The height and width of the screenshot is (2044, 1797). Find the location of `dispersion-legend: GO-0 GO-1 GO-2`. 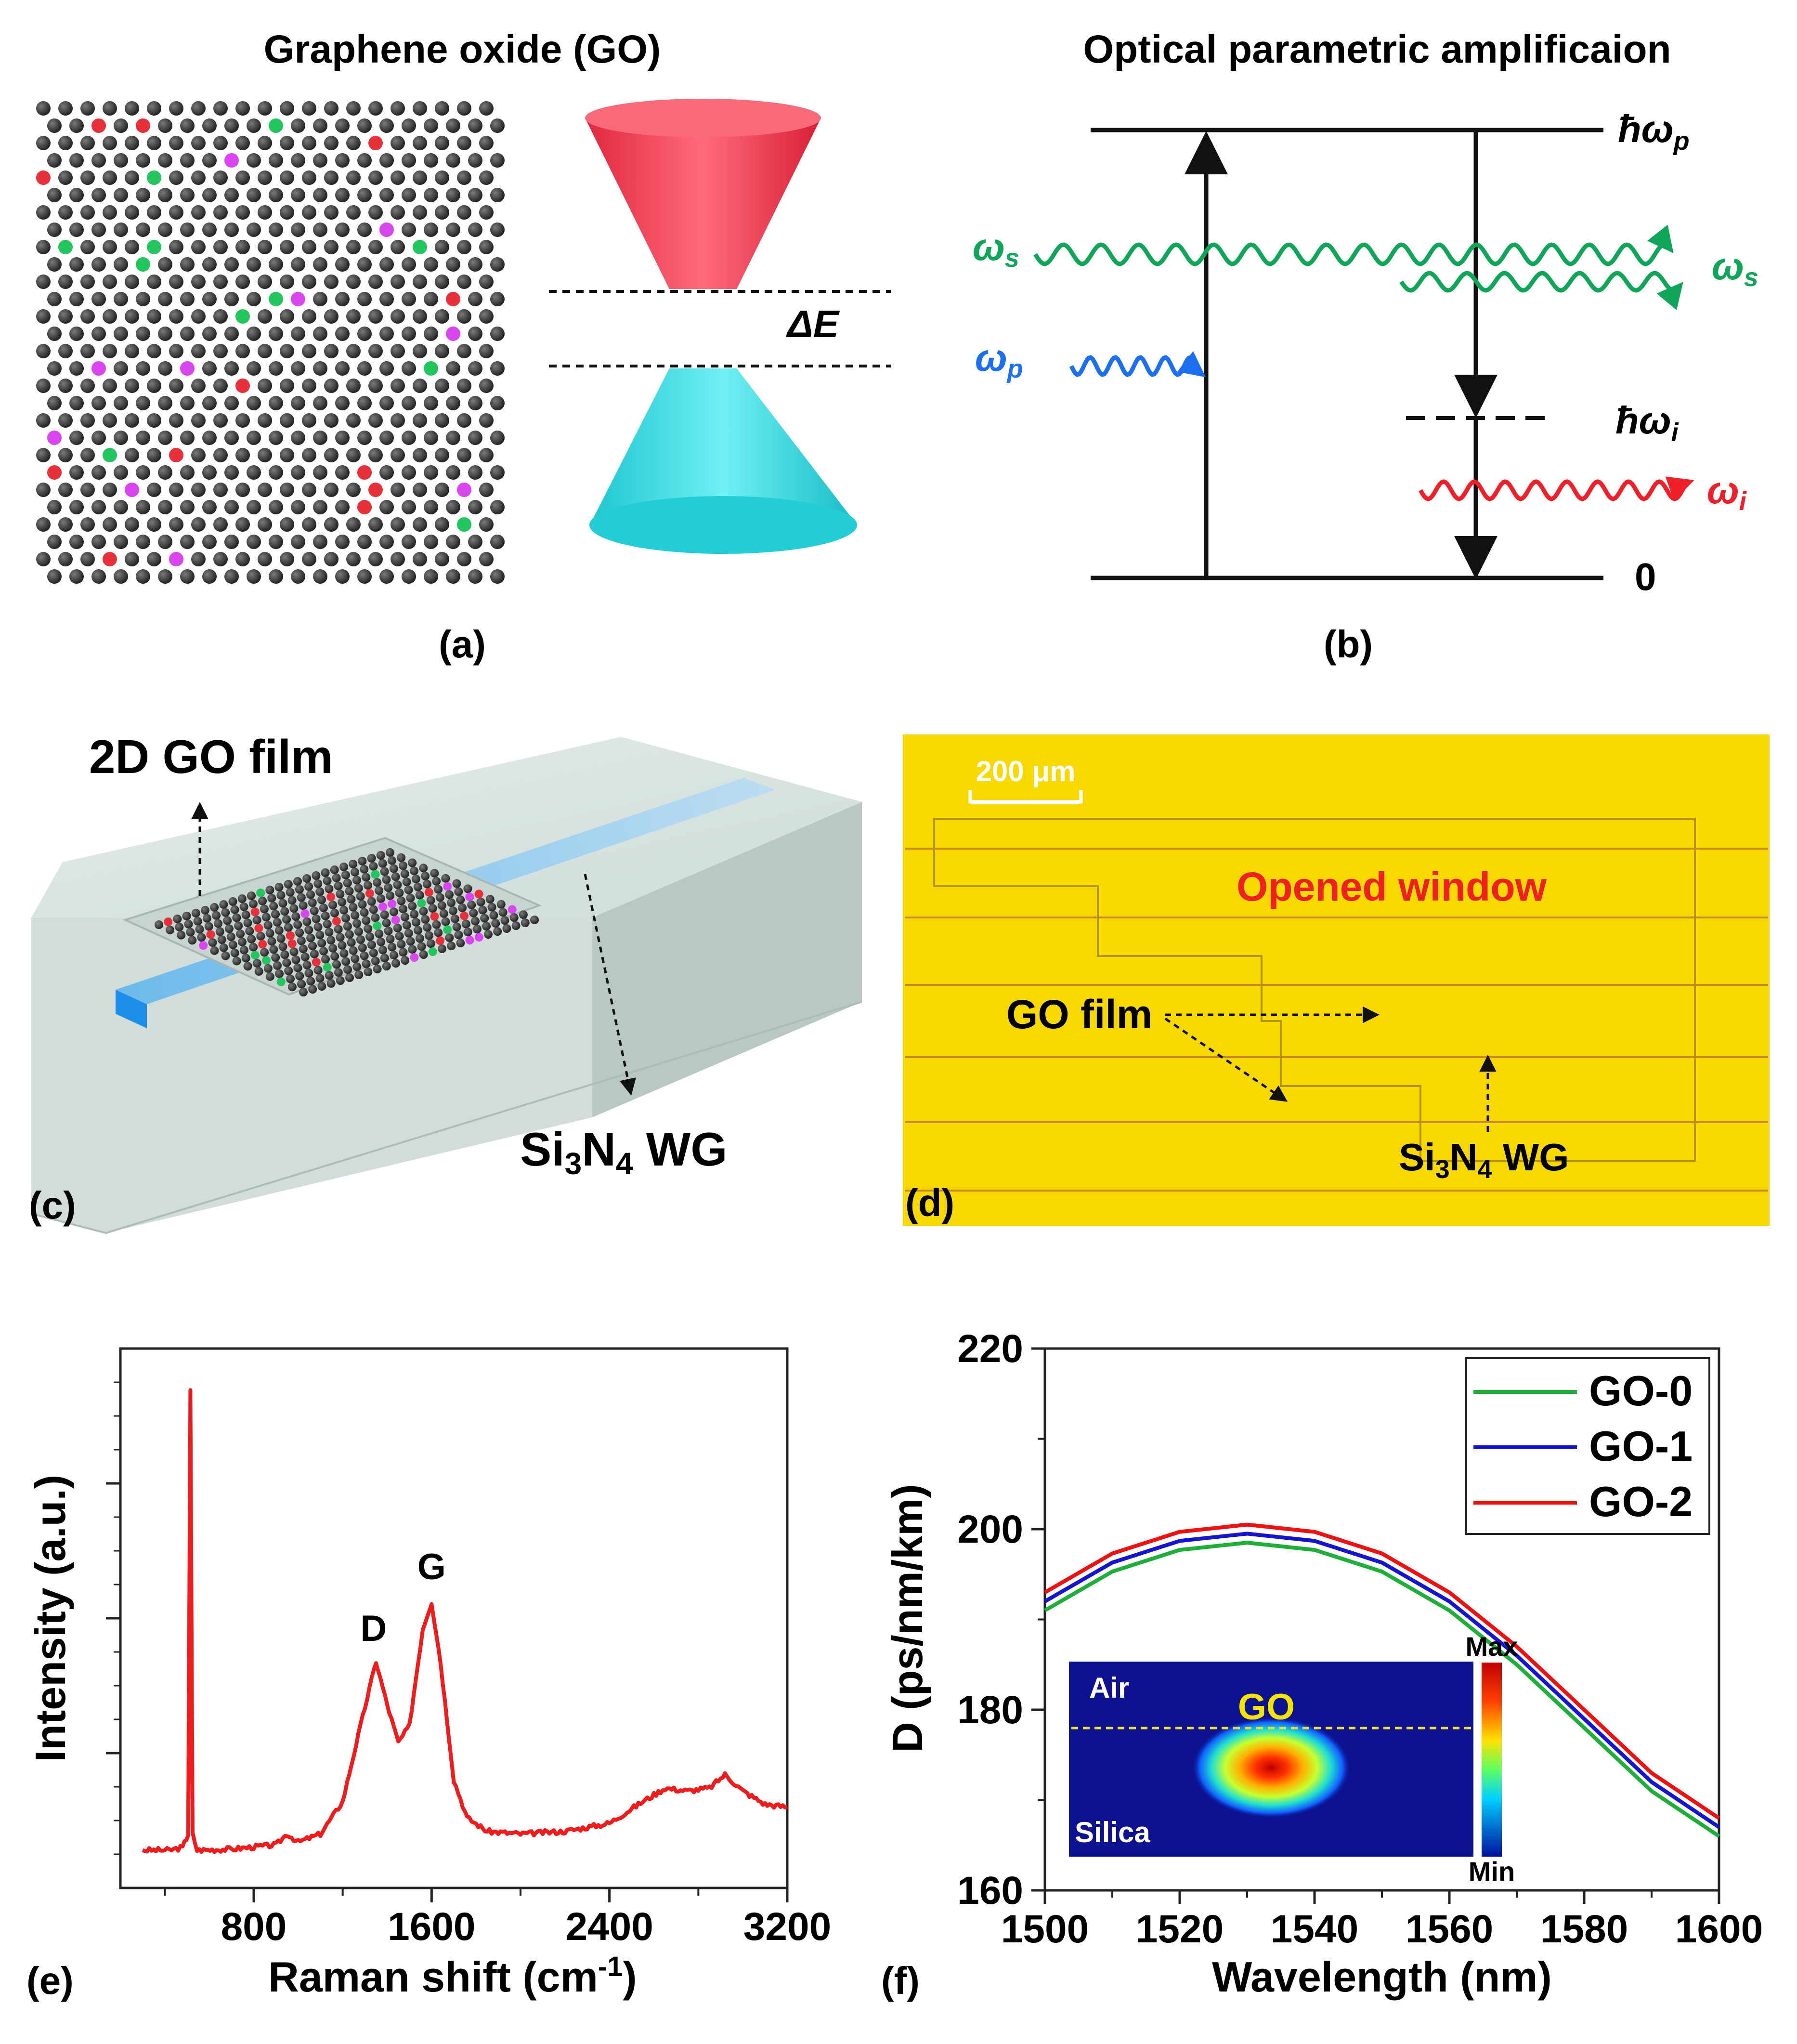

dispersion-legend: GO-0 GO-1 GO-2 is located at coordinates (1588, 1446).